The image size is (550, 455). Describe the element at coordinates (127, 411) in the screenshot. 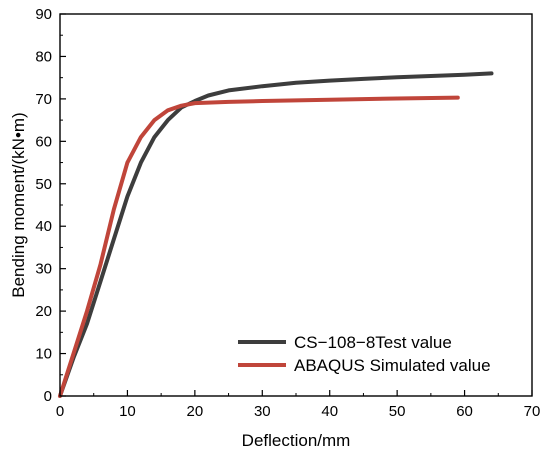

I see `x-tick-label: 10` at that location.